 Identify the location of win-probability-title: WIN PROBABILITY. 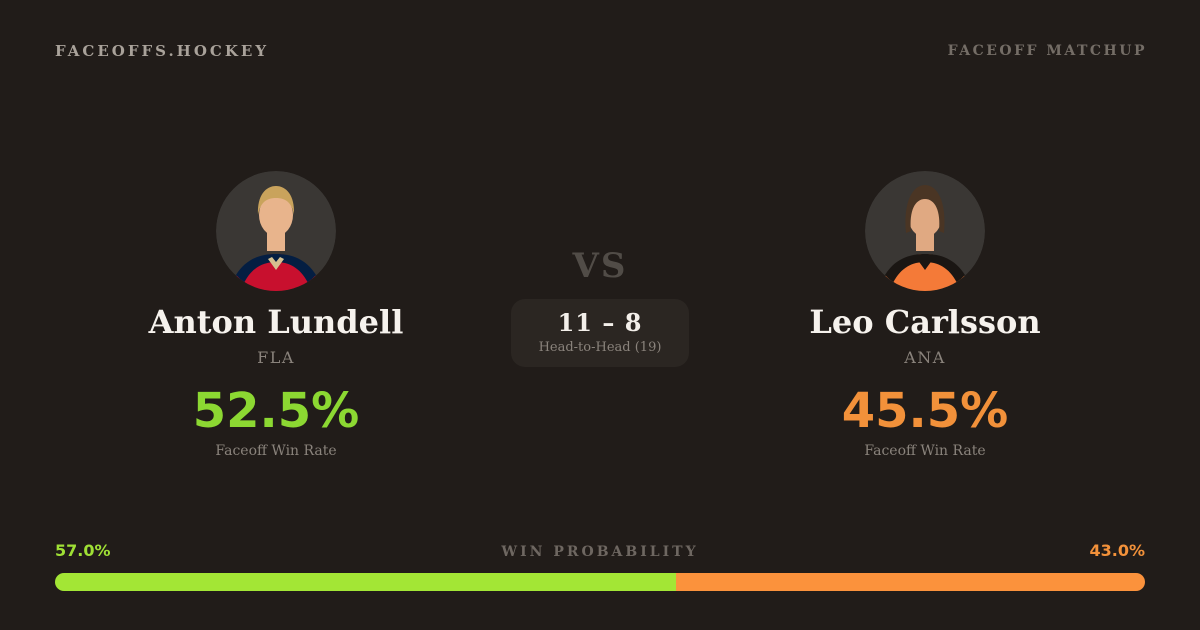
(600, 552).